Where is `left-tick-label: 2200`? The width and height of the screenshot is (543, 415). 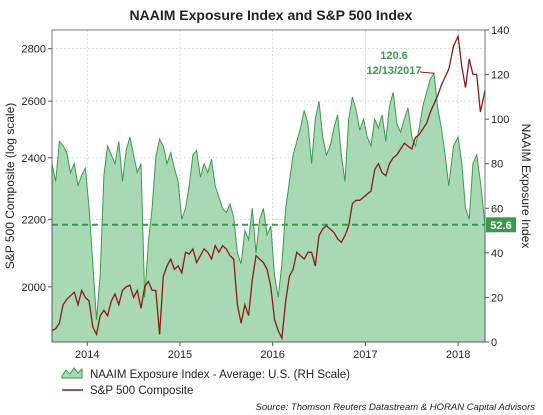 left-tick-label: 2200 is located at coordinates (34, 220).